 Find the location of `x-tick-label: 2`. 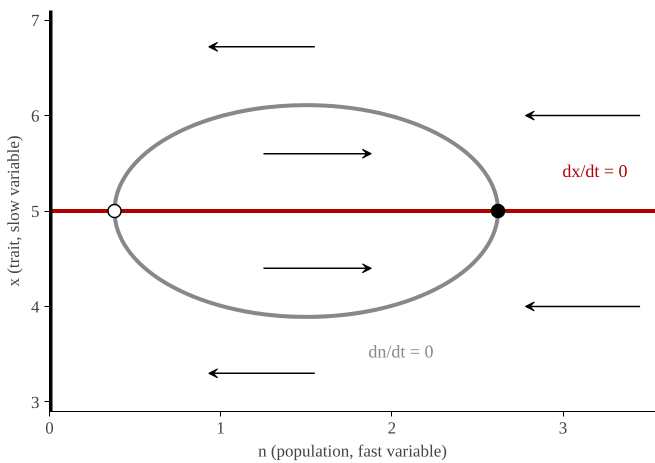

x-tick-label: 2 is located at coordinates (392, 428).